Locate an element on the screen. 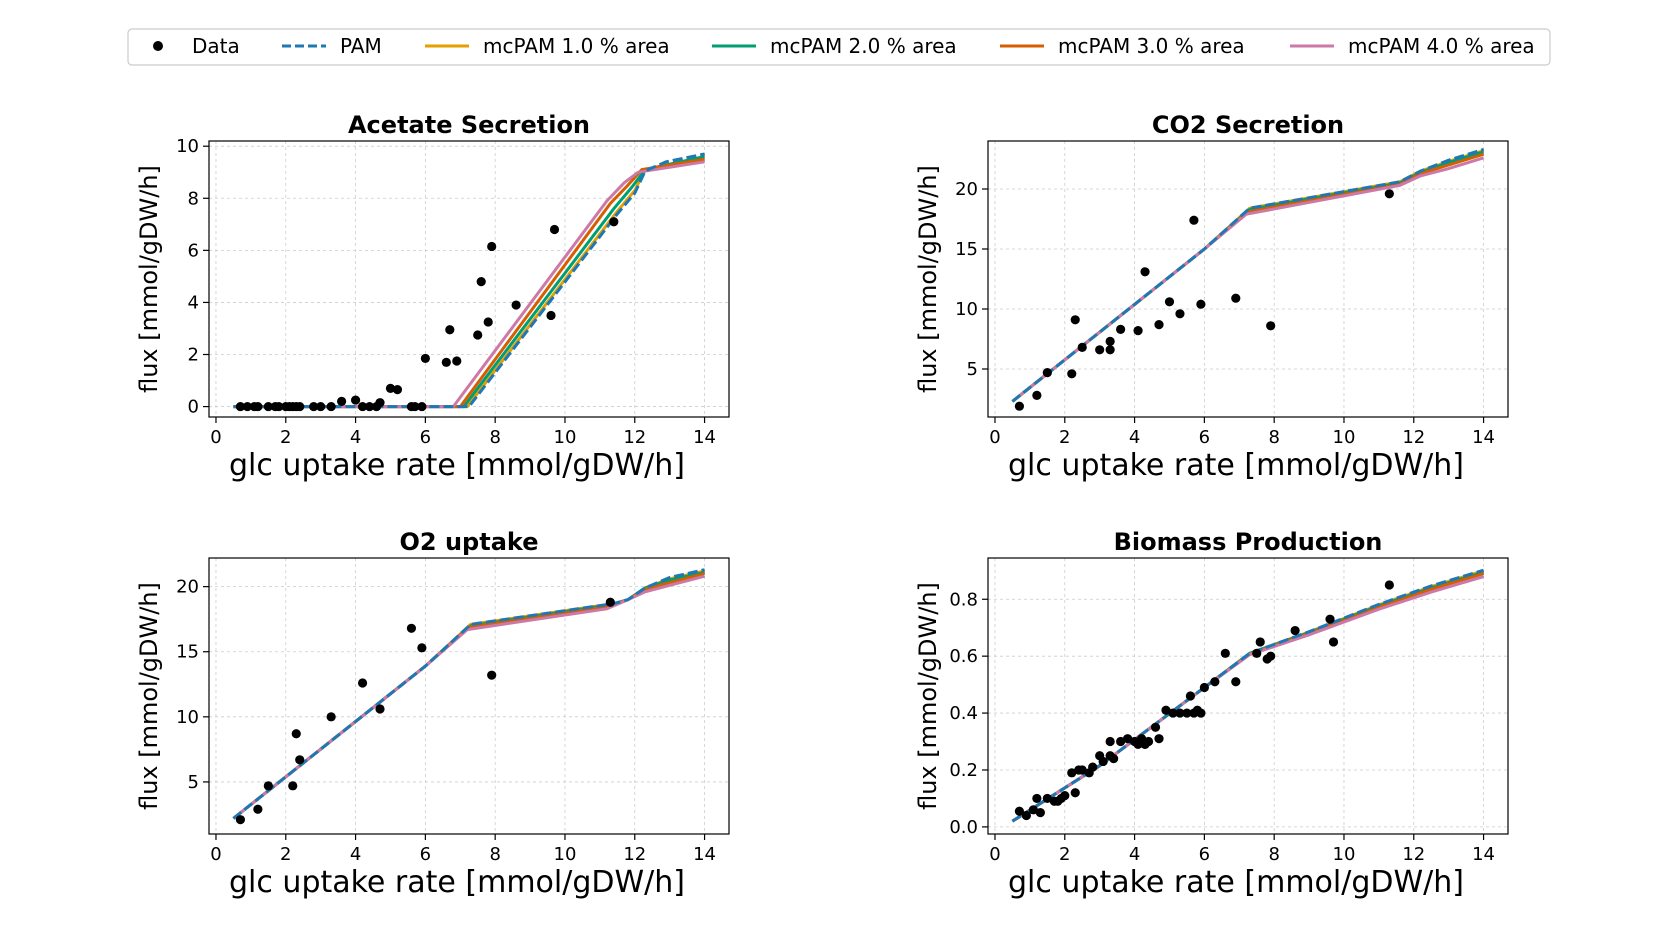 This screenshot has width=1667, height=934. x-tick-label: 8 is located at coordinates (1273, 437).